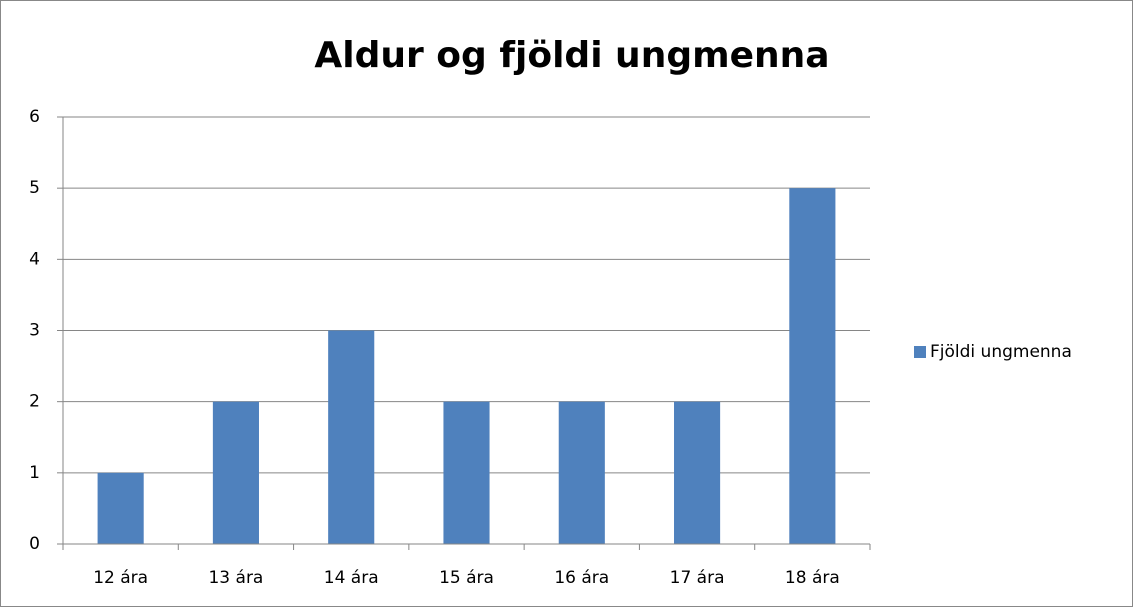 The height and width of the screenshot is (607, 1133). Describe the element at coordinates (120, 578) in the screenshot. I see `x-tick-label: 12 ára` at that location.